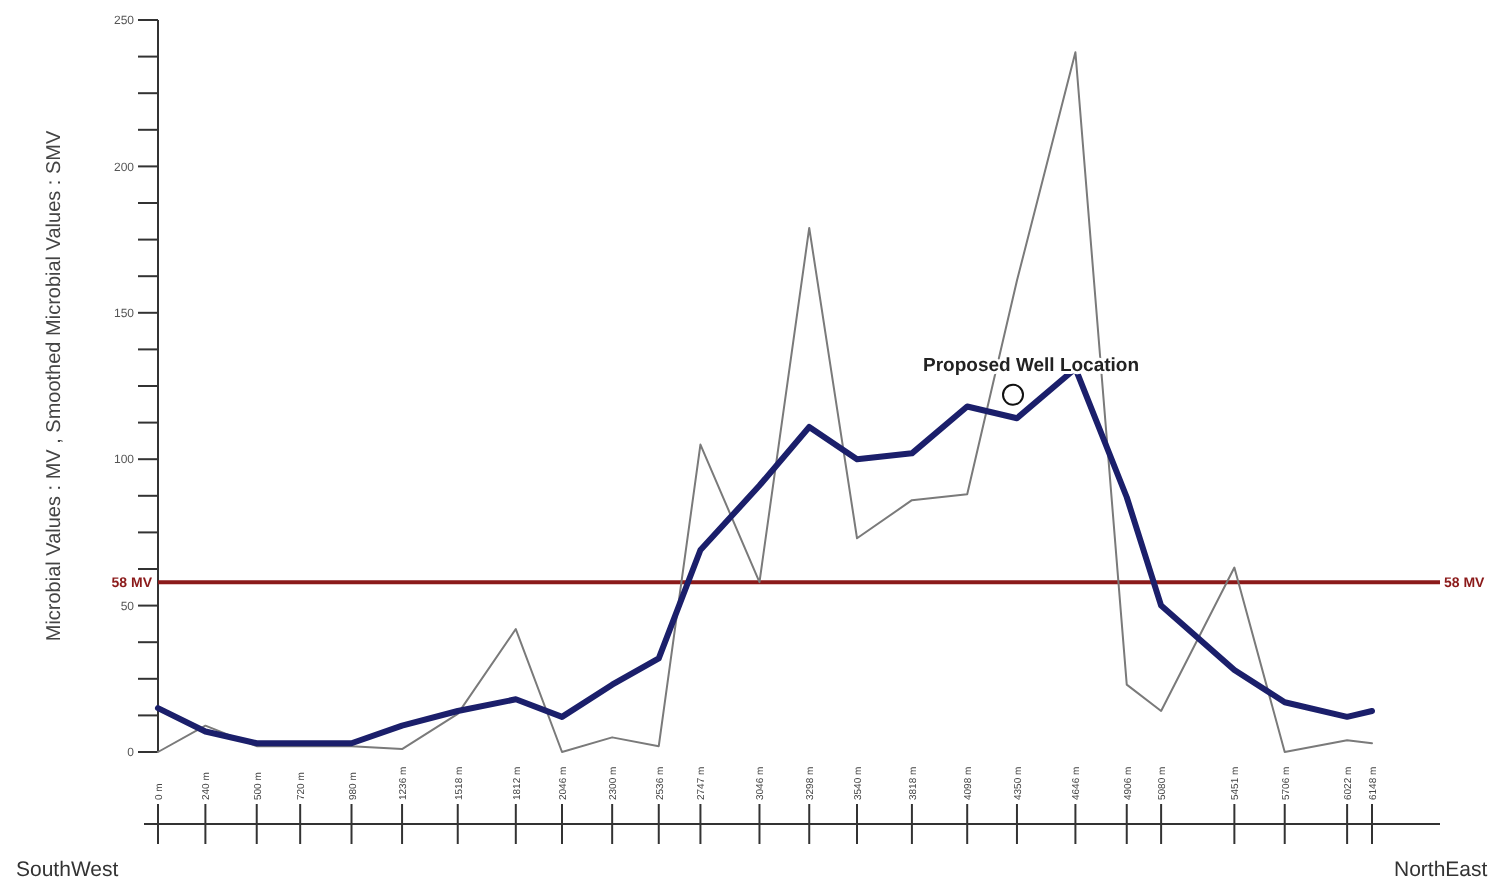  Describe the element at coordinates (1441, 870) in the screenshot. I see `text: NorthEast` at that location.